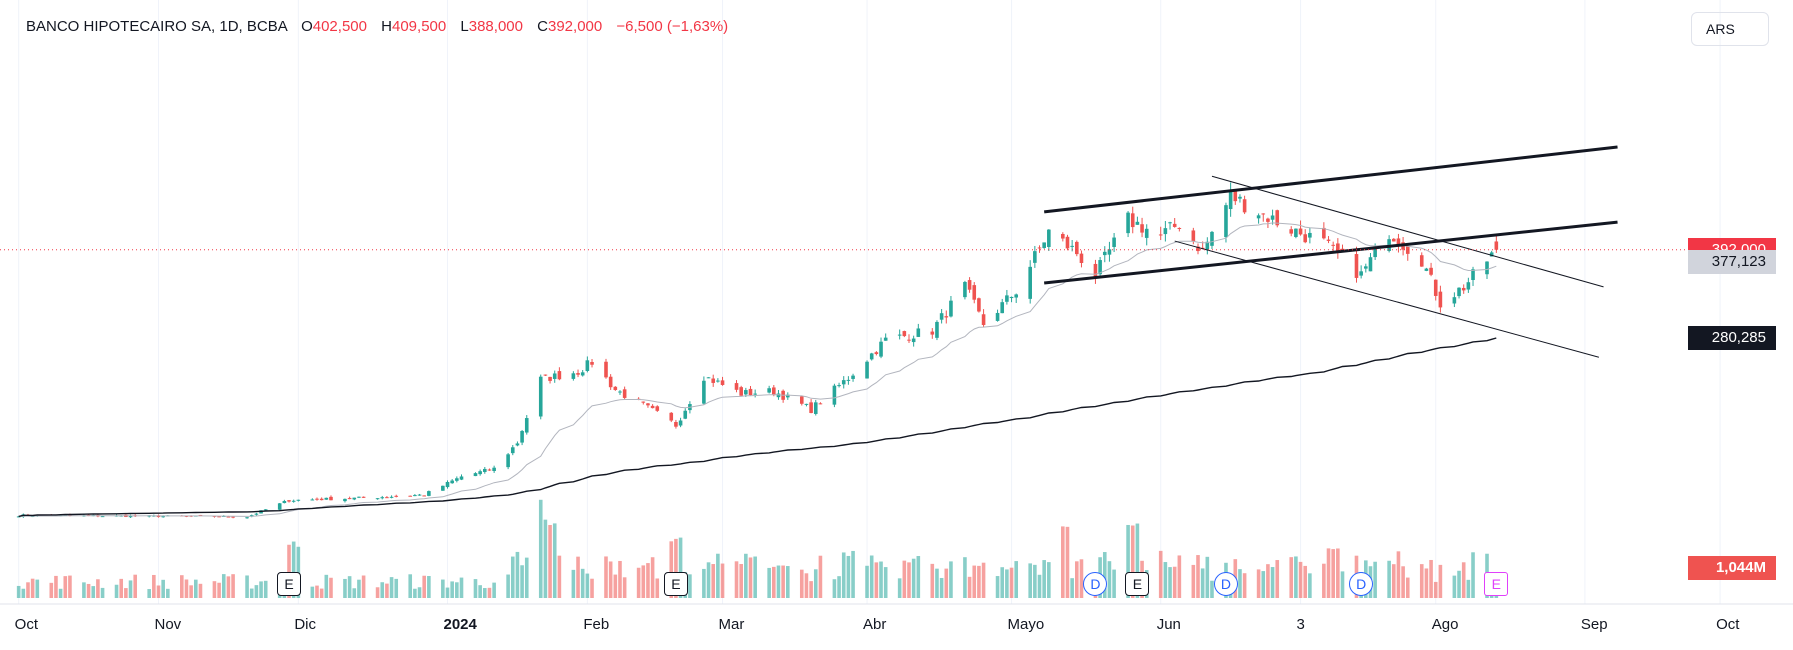  Describe the element at coordinates (305, 624) in the screenshot. I see `time-tick-label: Dic` at that location.